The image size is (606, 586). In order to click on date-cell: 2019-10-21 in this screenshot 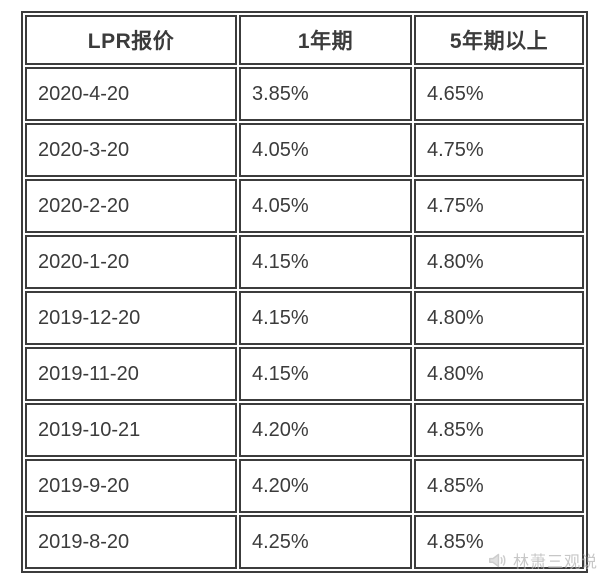, I will do `click(131, 430)`.